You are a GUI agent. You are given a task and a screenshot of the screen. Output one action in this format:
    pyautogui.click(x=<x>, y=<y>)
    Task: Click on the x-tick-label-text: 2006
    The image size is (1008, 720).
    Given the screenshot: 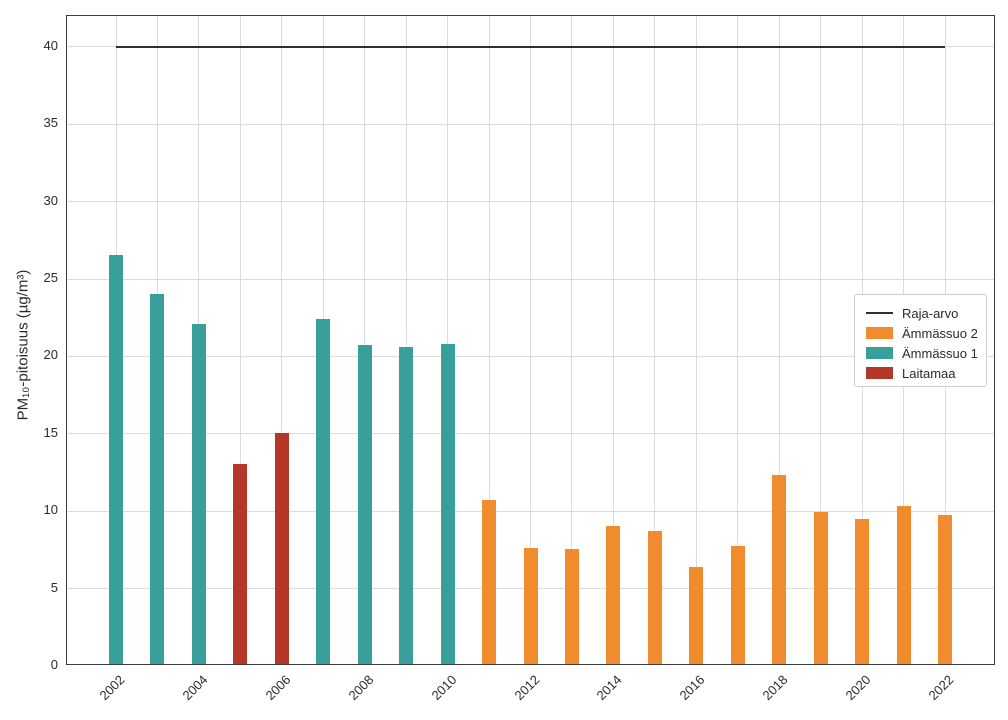 What is the action you would take?
    pyautogui.click(x=278, y=688)
    